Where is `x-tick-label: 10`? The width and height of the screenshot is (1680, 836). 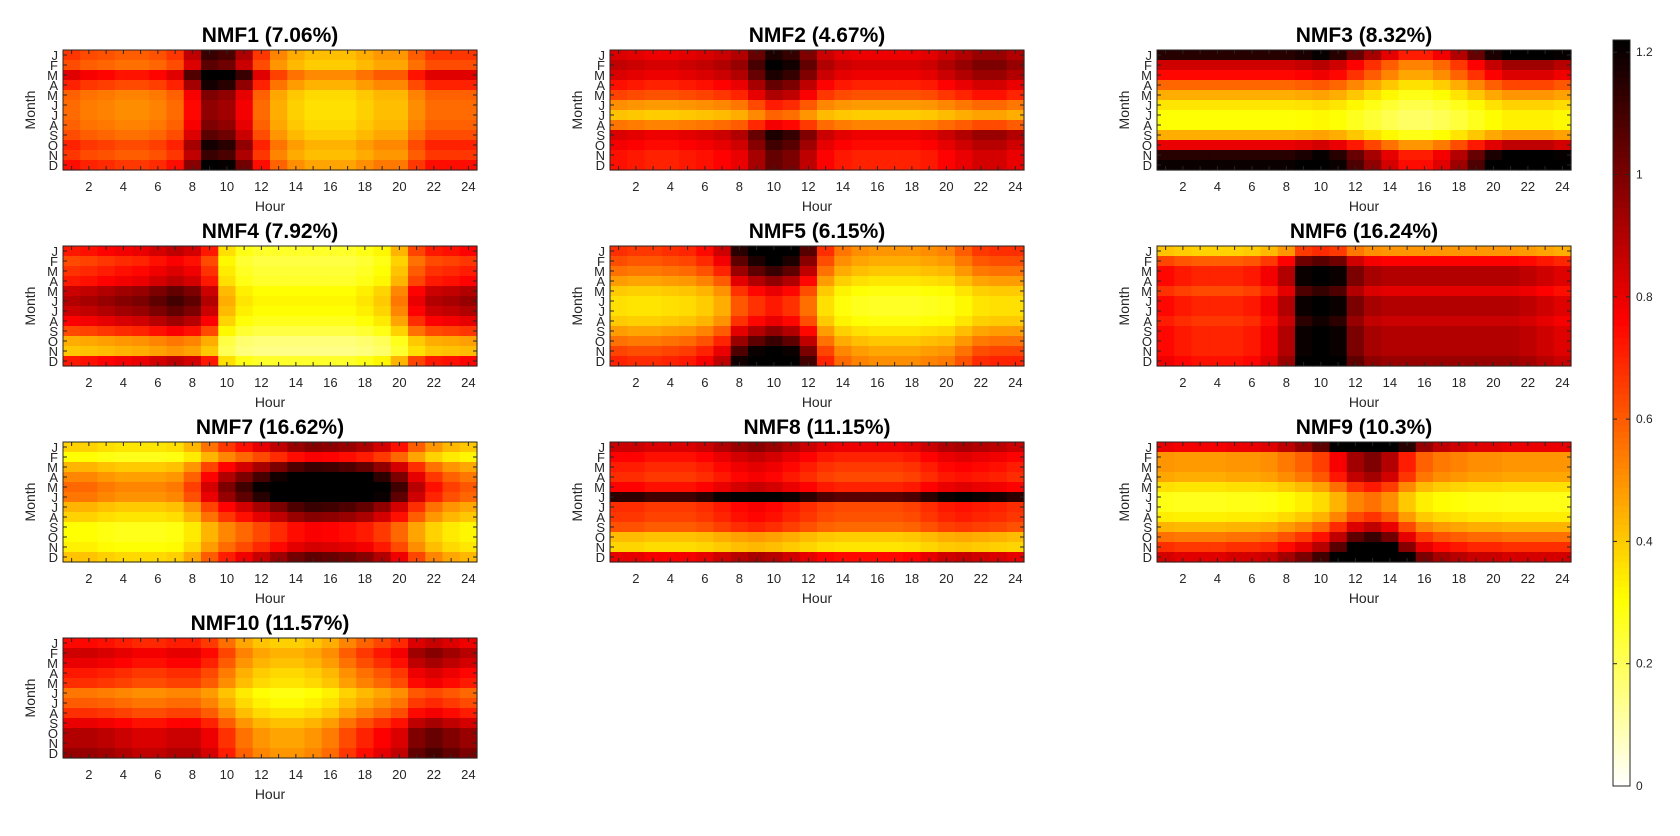
x-tick-label: 10 is located at coordinates (774, 382).